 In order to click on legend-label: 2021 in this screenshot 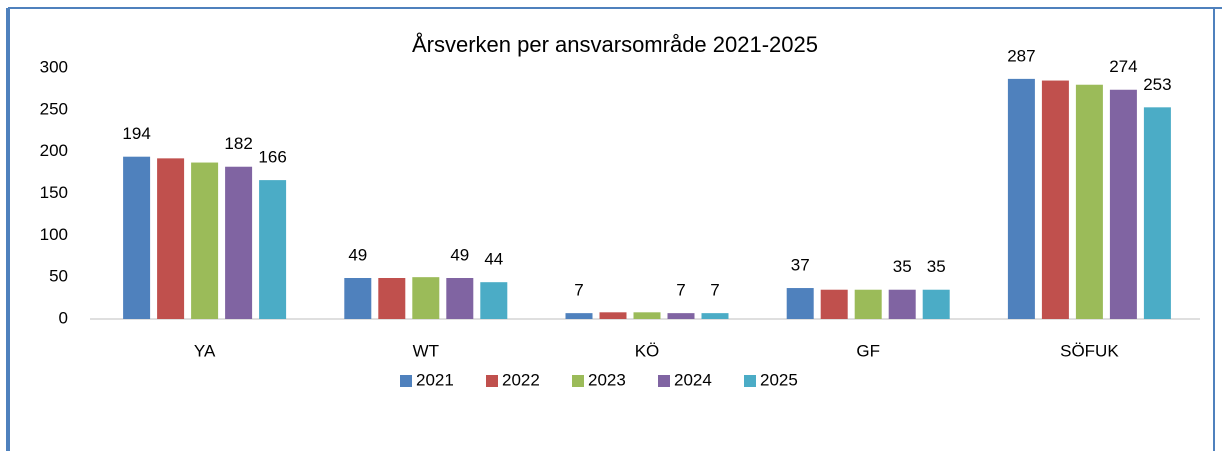, I will do `click(435, 379)`.